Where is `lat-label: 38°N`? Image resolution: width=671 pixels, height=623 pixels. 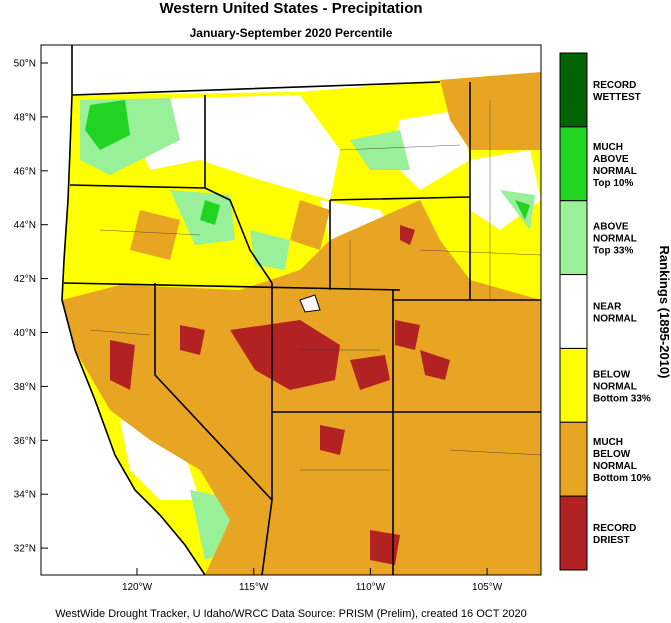 lat-label: 38°N is located at coordinates (25, 387).